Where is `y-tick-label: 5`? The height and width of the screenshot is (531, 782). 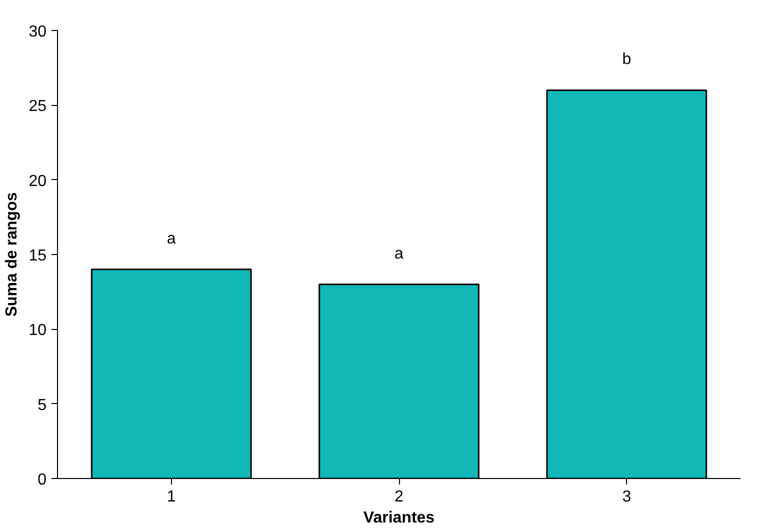
y-tick-label: 5 is located at coordinates (42, 405).